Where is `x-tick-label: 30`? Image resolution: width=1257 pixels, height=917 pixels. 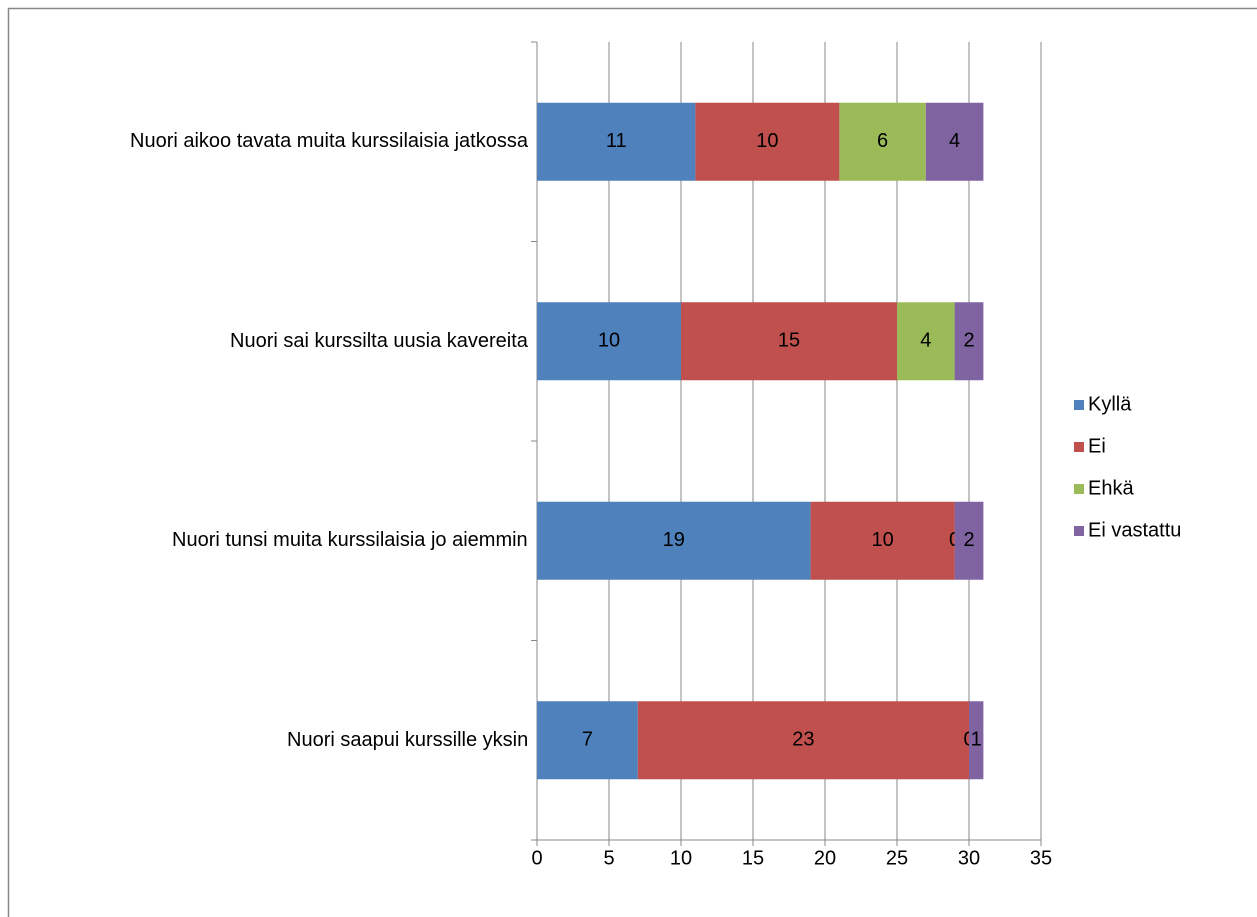
x-tick-label: 30 is located at coordinates (969, 858).